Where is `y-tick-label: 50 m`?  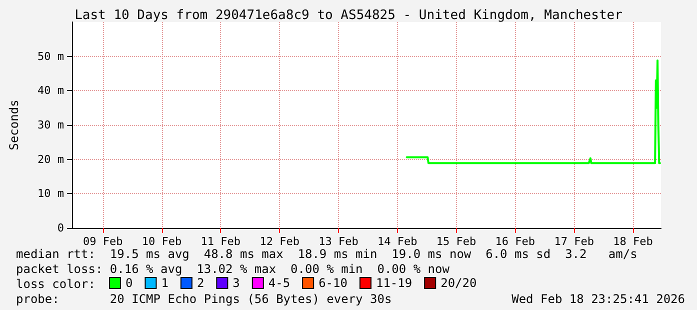 y-tick-label: 50 m is located at coordinates (51, 56).